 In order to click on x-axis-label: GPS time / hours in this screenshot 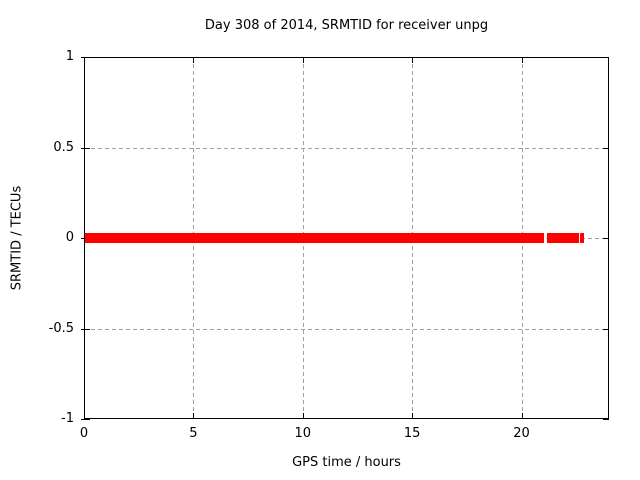, I will do `click(346, 462)`.